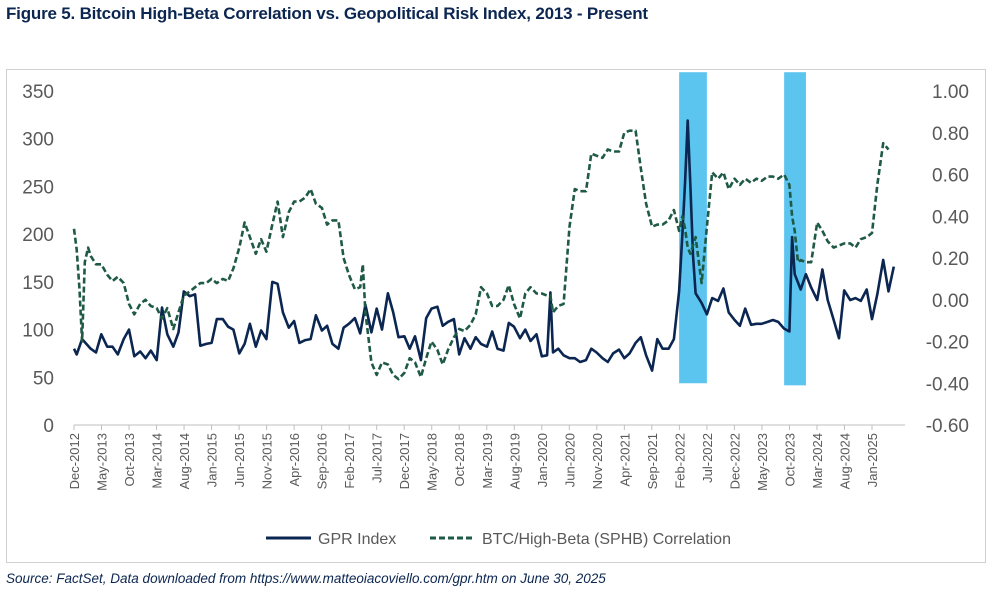 This screenshot has height=592, width=995. What do you see at coordinates (950, 301) in the screenshot?
I see `y-right-tick-label: 0.00` at bounding box center [950, 301].